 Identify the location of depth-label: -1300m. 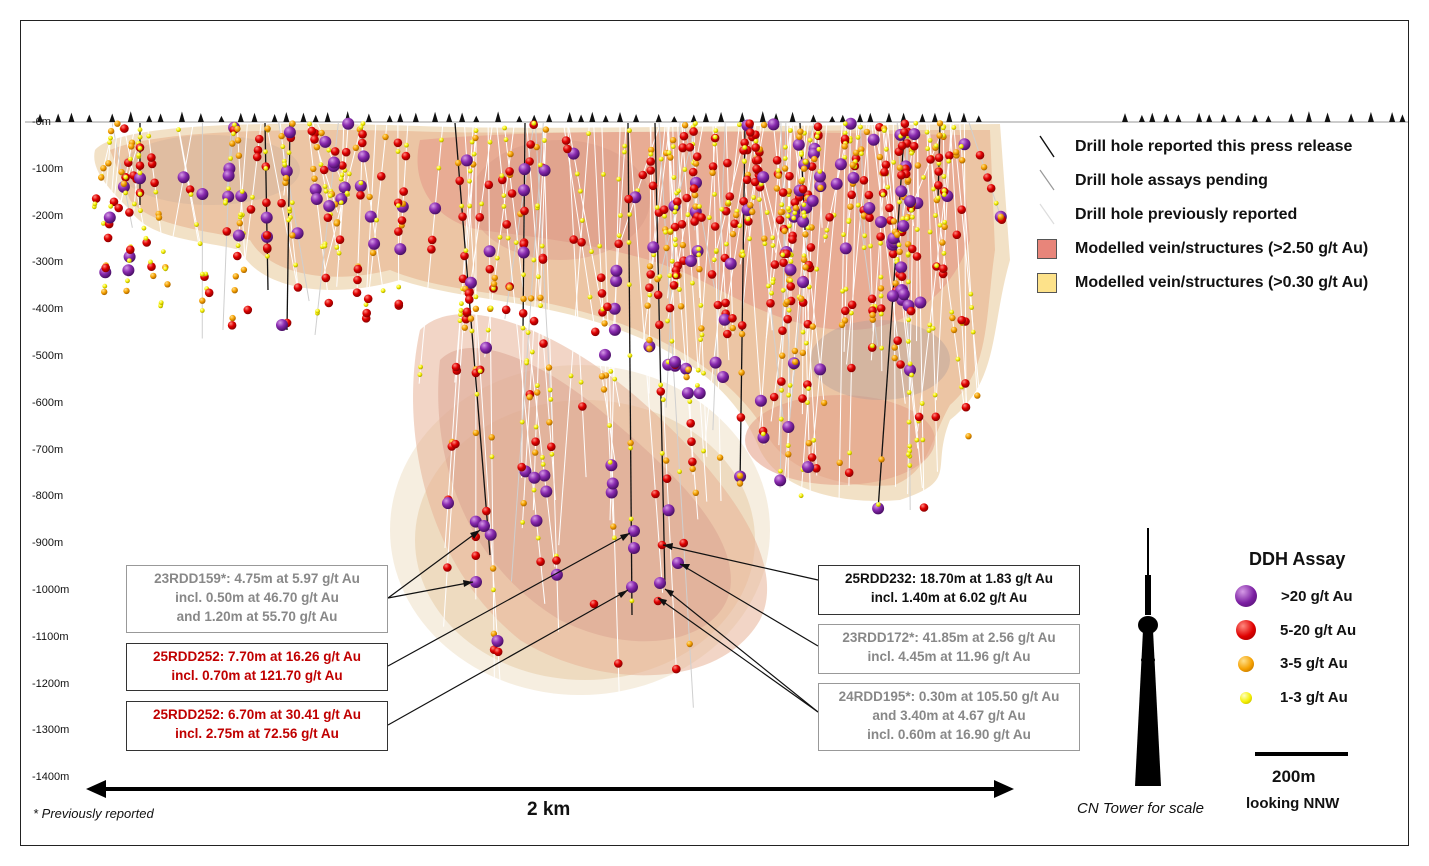
(51, 730).